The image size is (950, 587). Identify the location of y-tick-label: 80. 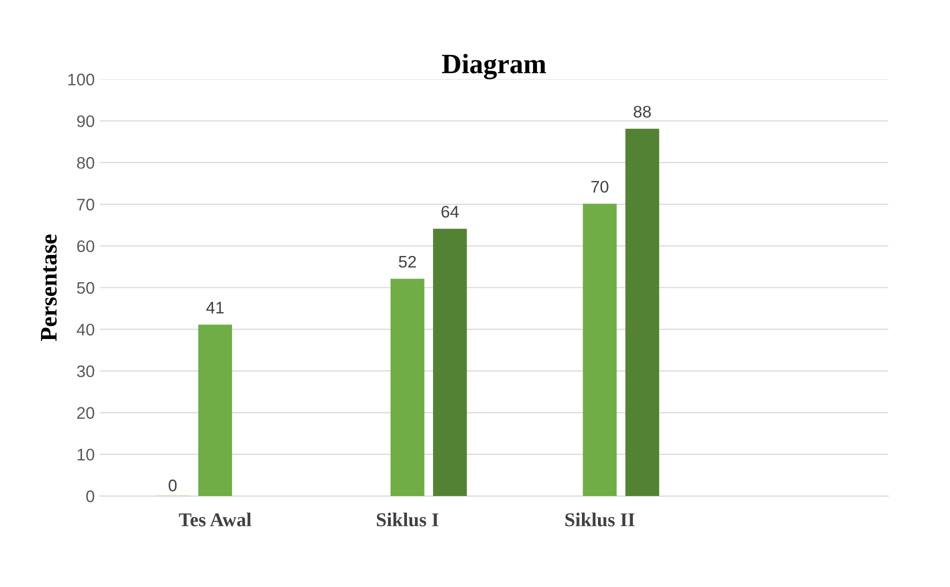
(85, 163).